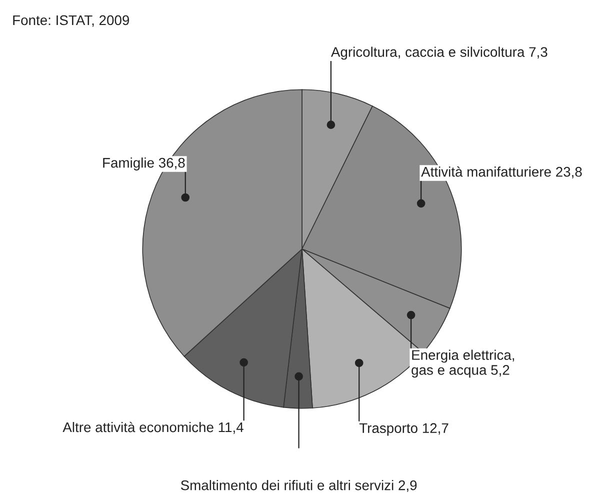  What do you see at coordinates (144, 164) in the screenshot?
I see `slice-label: Famiglie 36,8` at bounding box center [144, 164].